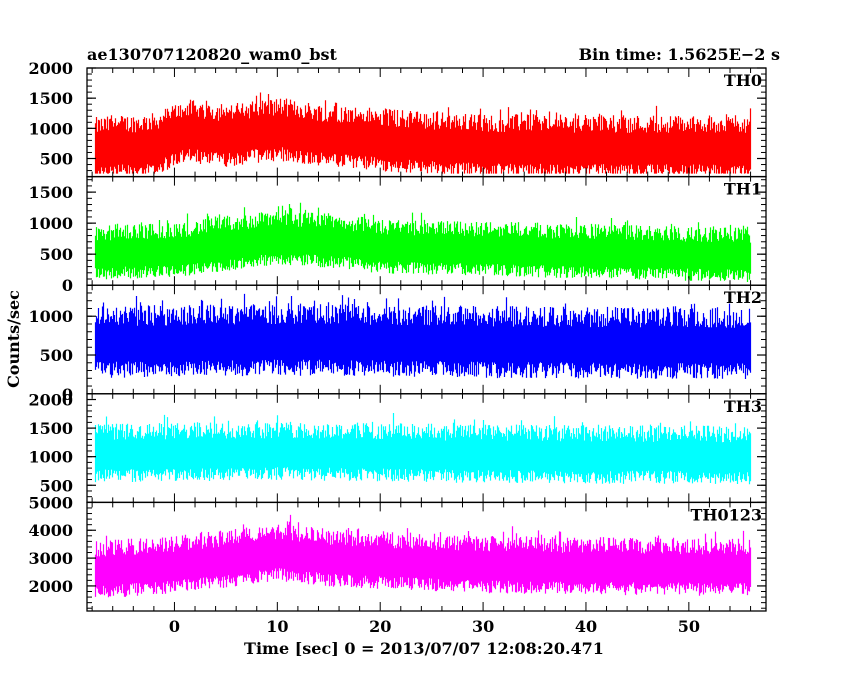 The image size is (850, 680). What do you see at coordinates (13, 339) in the screenshot?
I see `y-axis-label: Counts/sec` at bounding box center [13, 339].